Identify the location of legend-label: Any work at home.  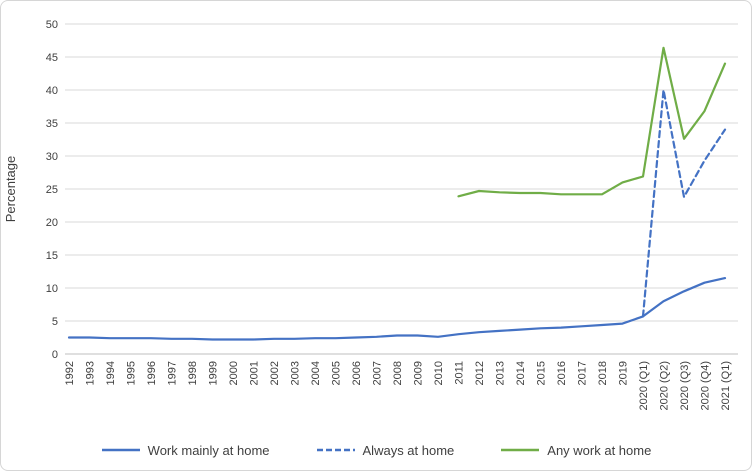
(599, 450).